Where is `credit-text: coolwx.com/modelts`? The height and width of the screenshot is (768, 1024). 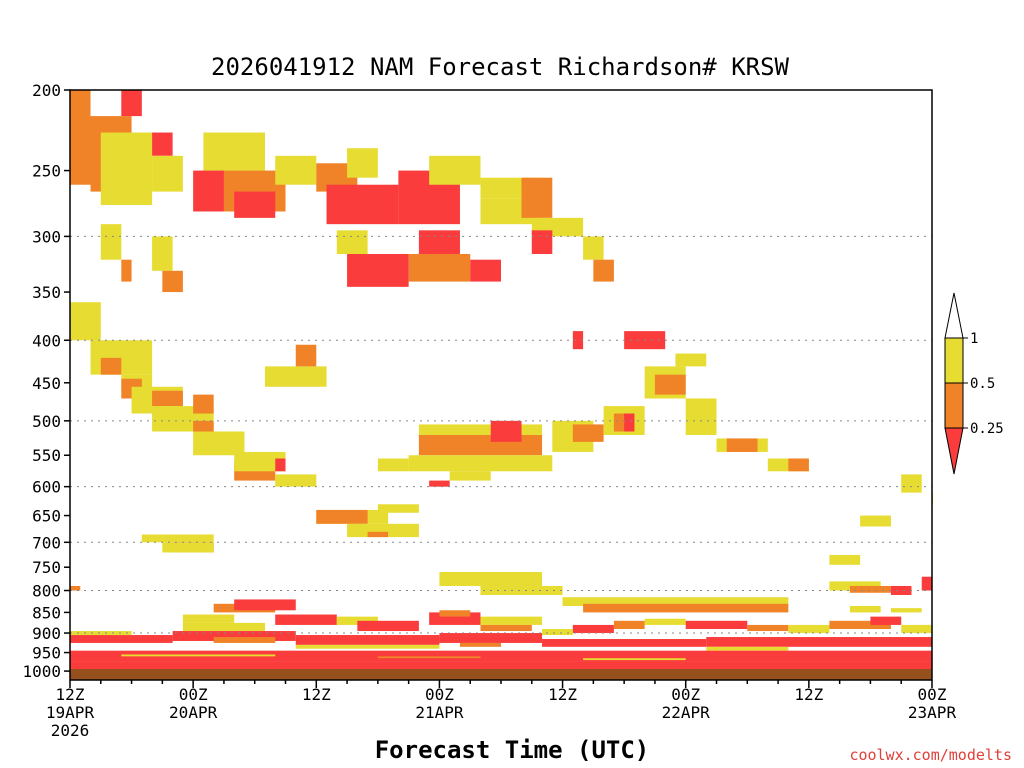 credit-text: coolwx.com/modelts is located at coordinates (930, 755).